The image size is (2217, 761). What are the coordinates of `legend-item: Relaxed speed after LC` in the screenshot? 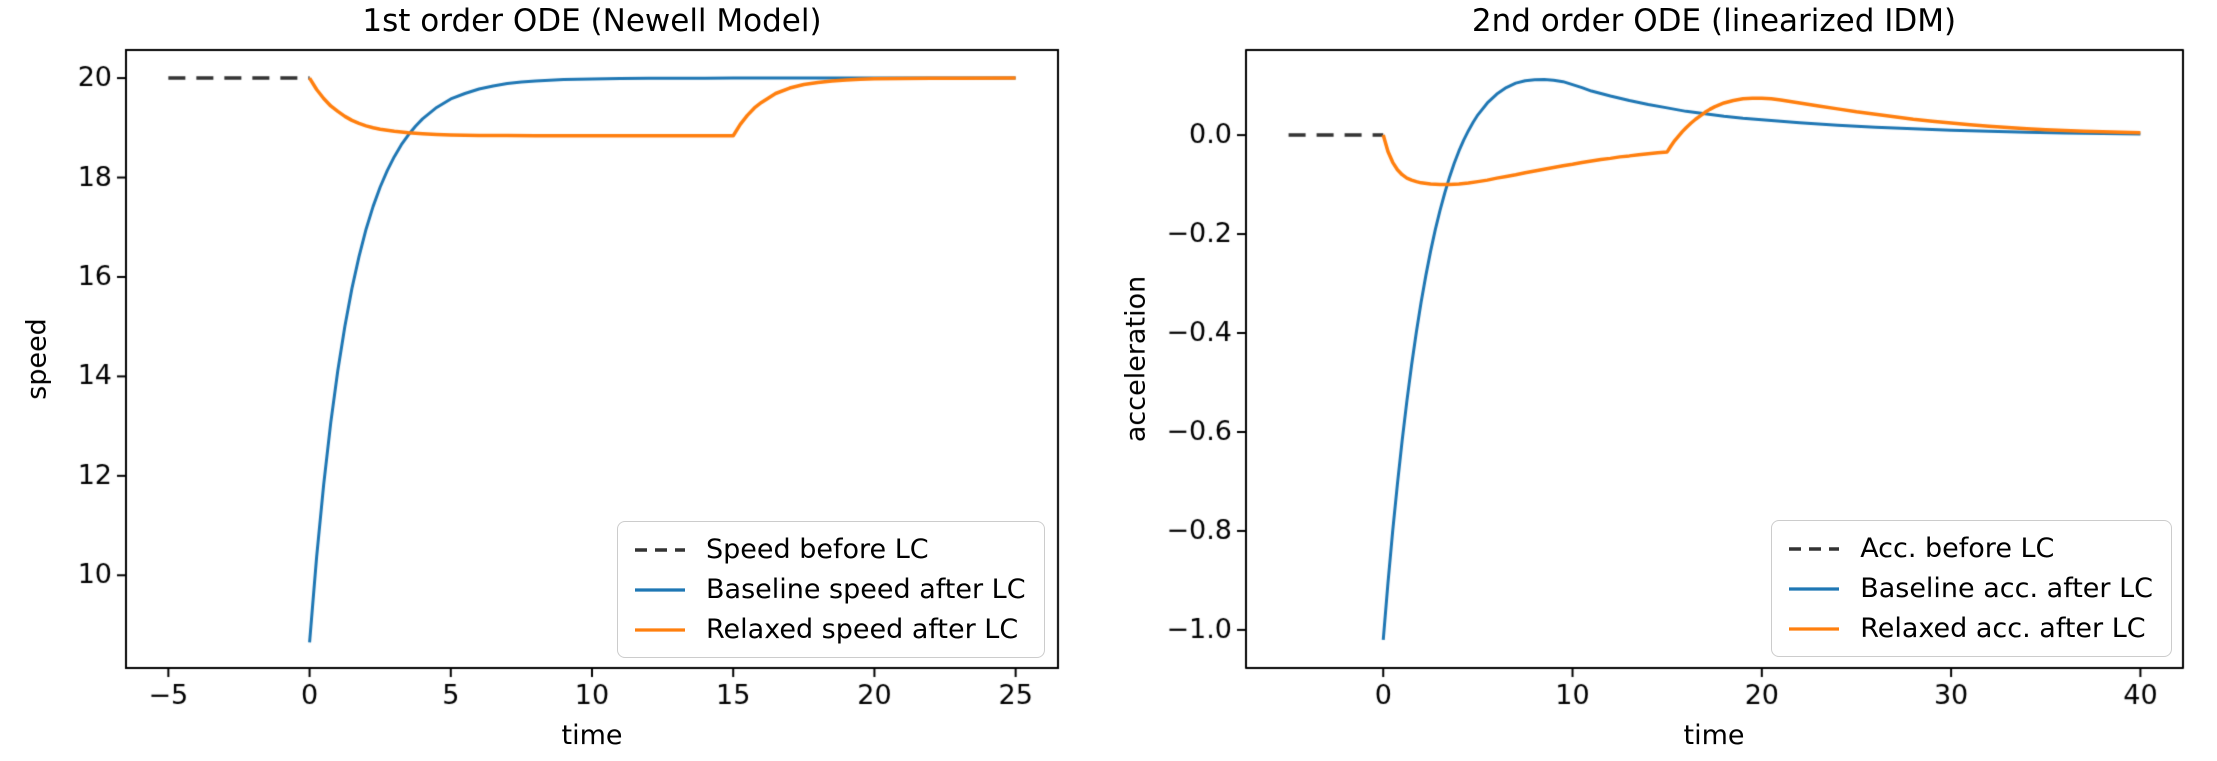 It's located at (830, 629).